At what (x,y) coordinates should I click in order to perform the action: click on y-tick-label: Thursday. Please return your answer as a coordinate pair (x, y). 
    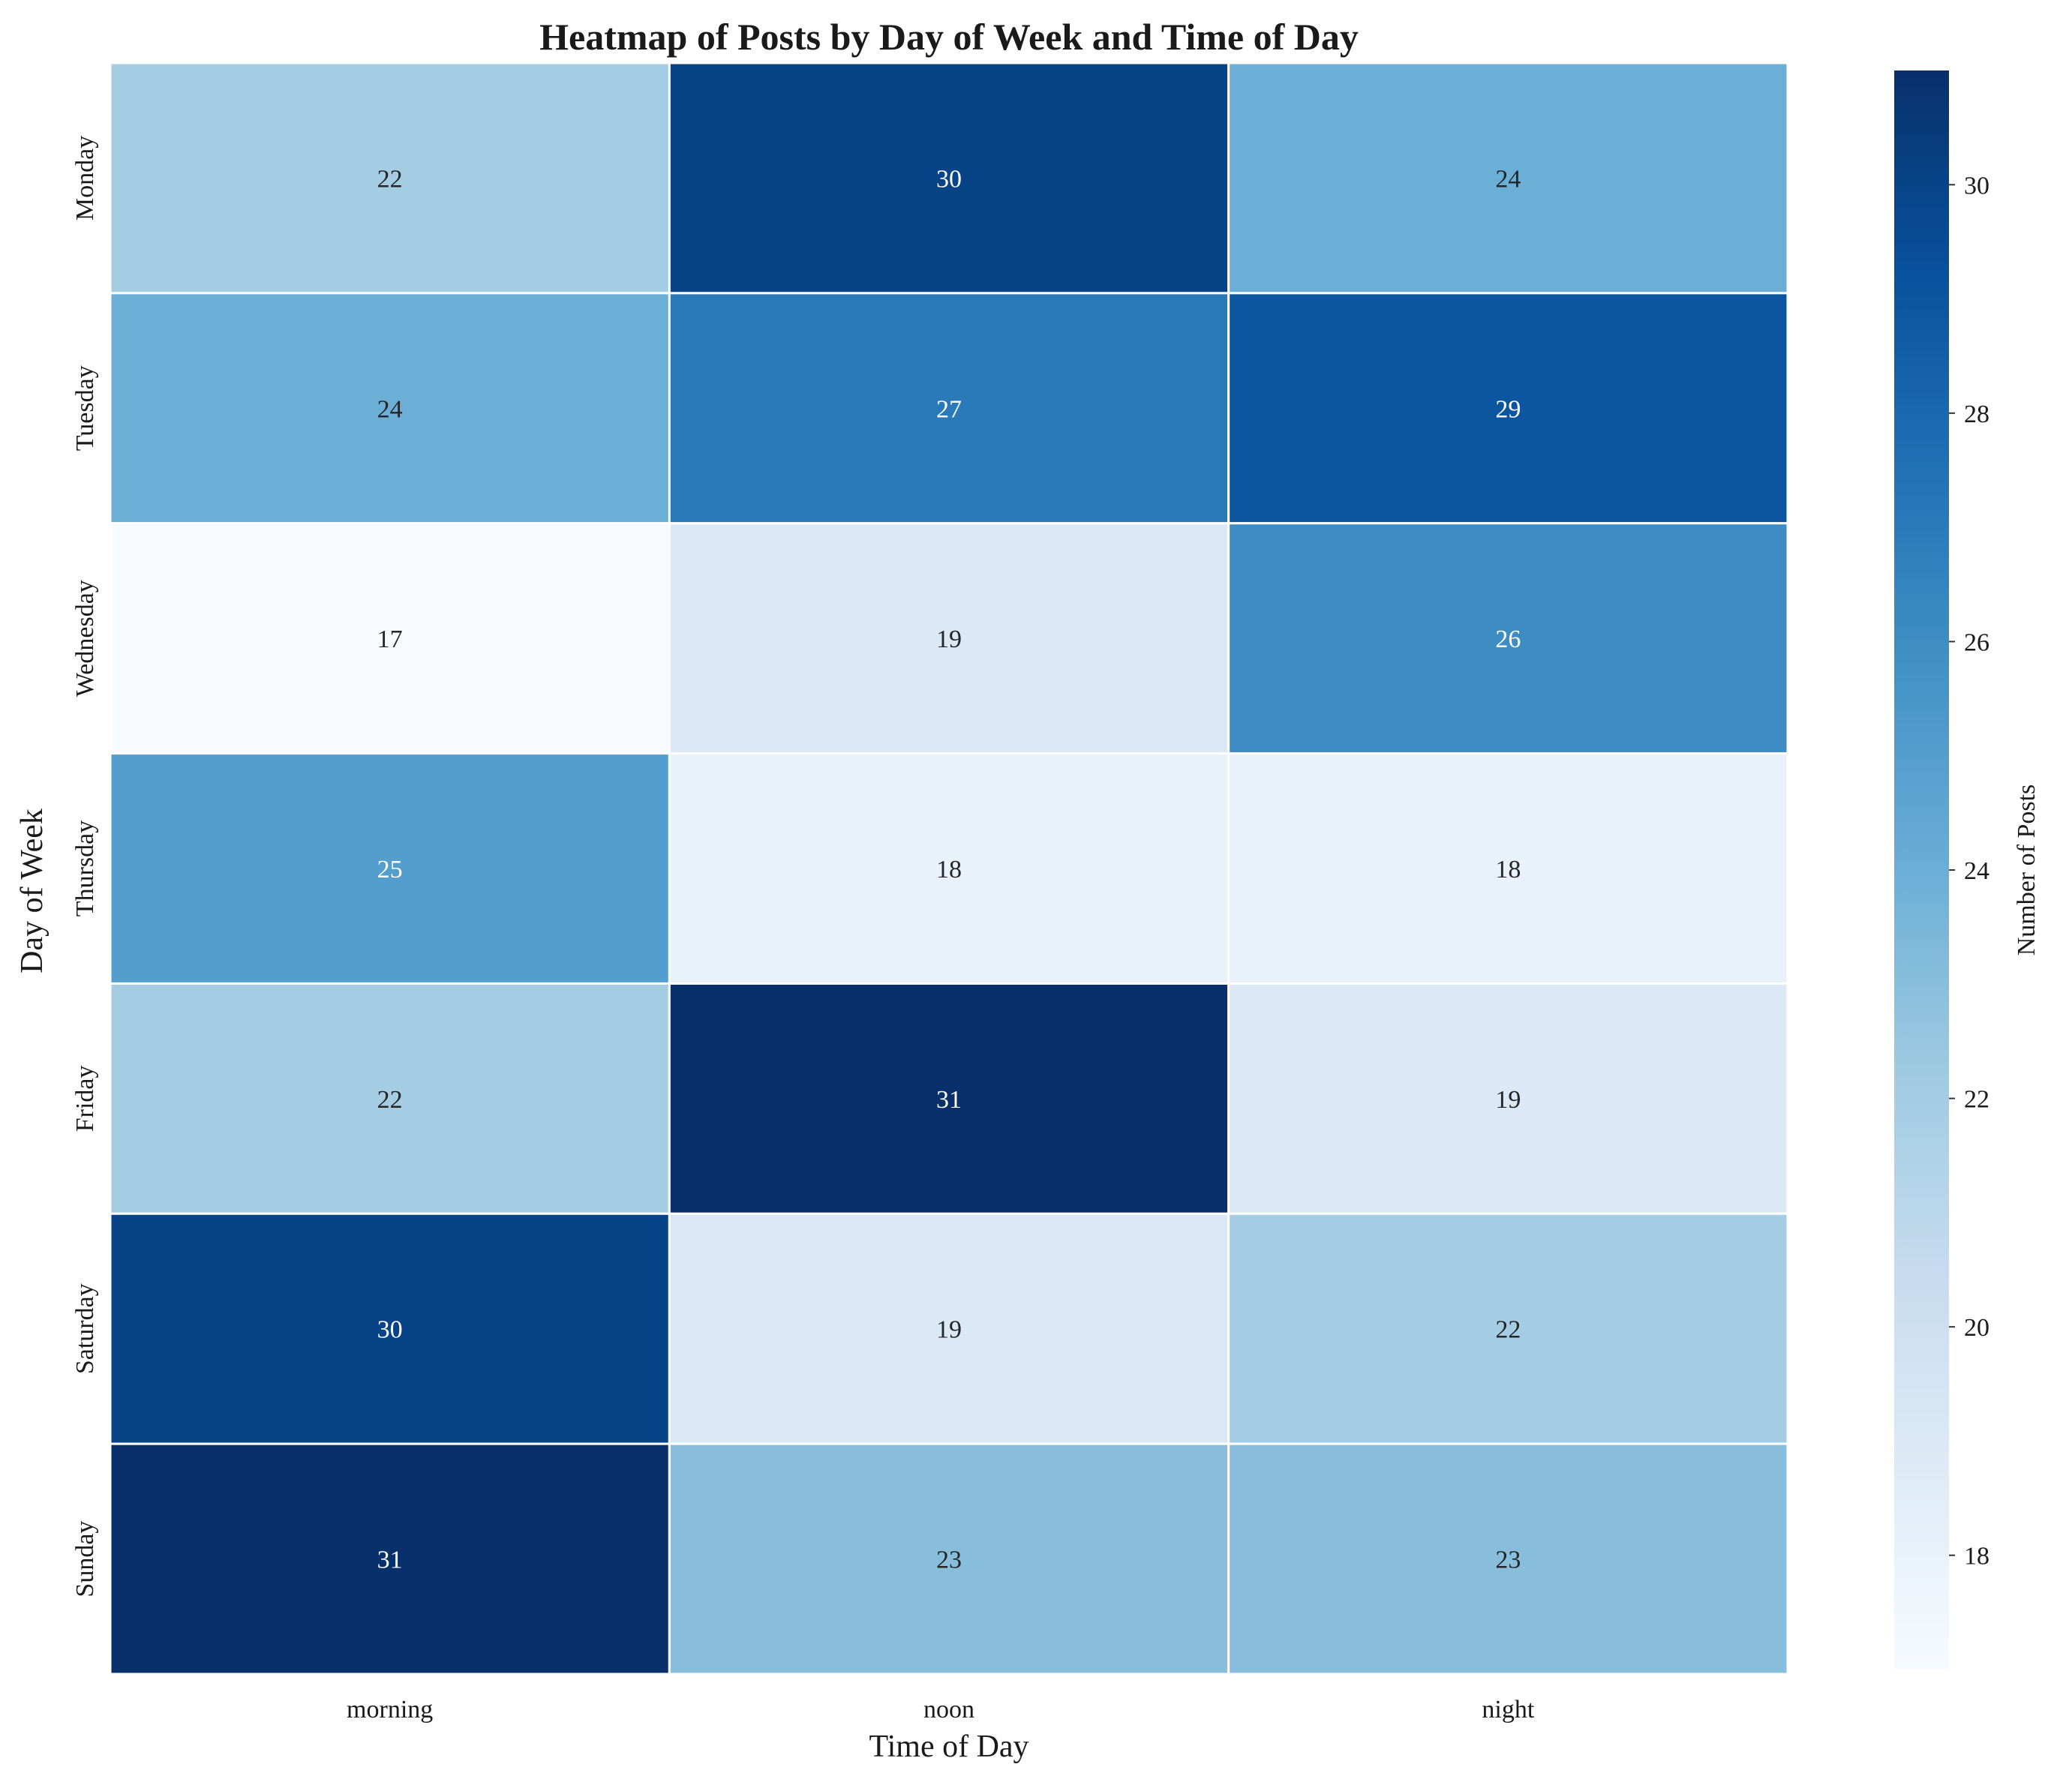
    Looking at the image, I should click on (85, 868).